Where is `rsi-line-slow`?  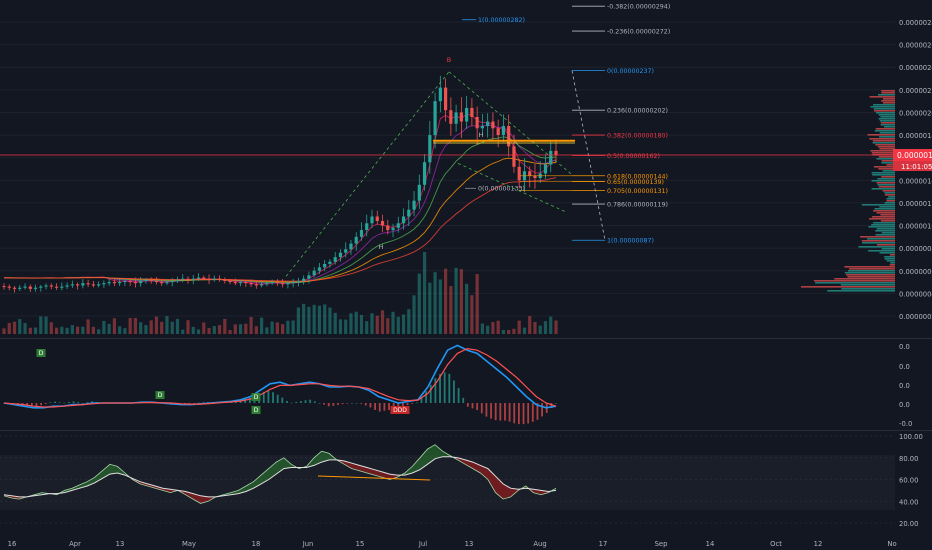 rsi-line-slow is located at coordinates (280, 477).